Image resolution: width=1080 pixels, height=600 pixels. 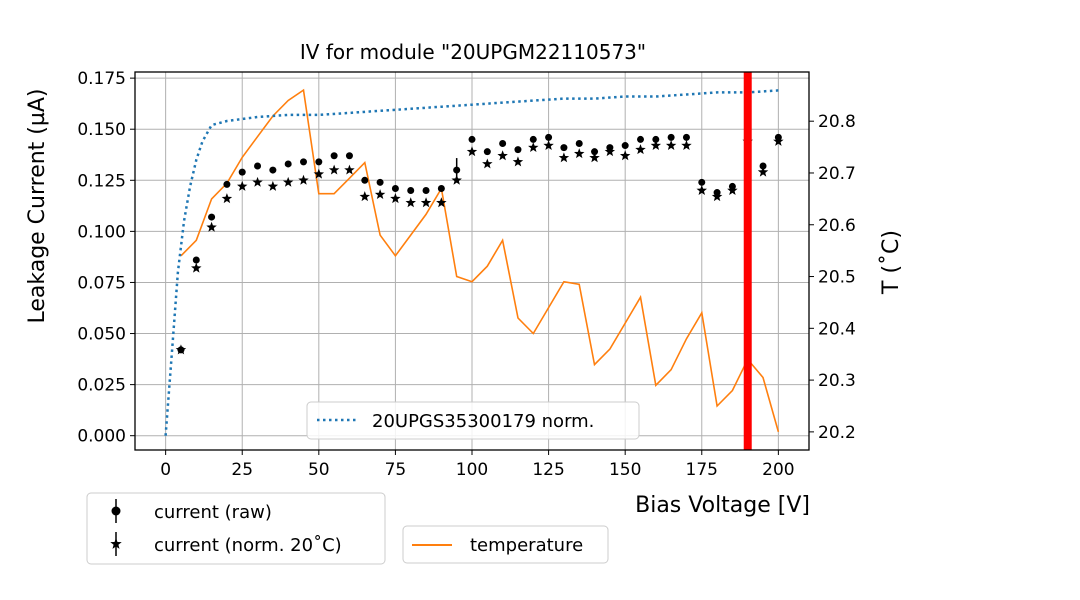 I want to click on y-tick-label: 0.075, so click(x=101, y=283).